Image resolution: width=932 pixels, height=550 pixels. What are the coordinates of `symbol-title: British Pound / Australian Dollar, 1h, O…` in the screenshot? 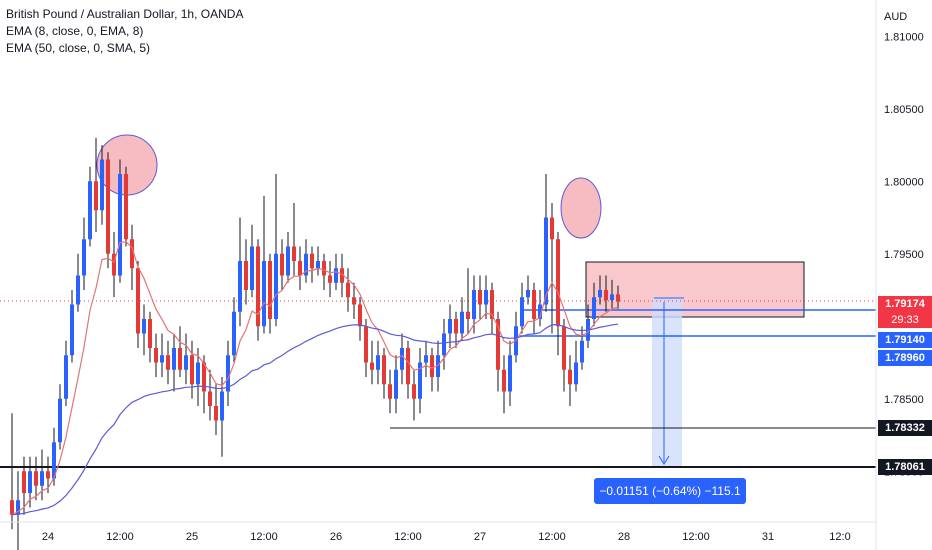 It's located at (125, 14).